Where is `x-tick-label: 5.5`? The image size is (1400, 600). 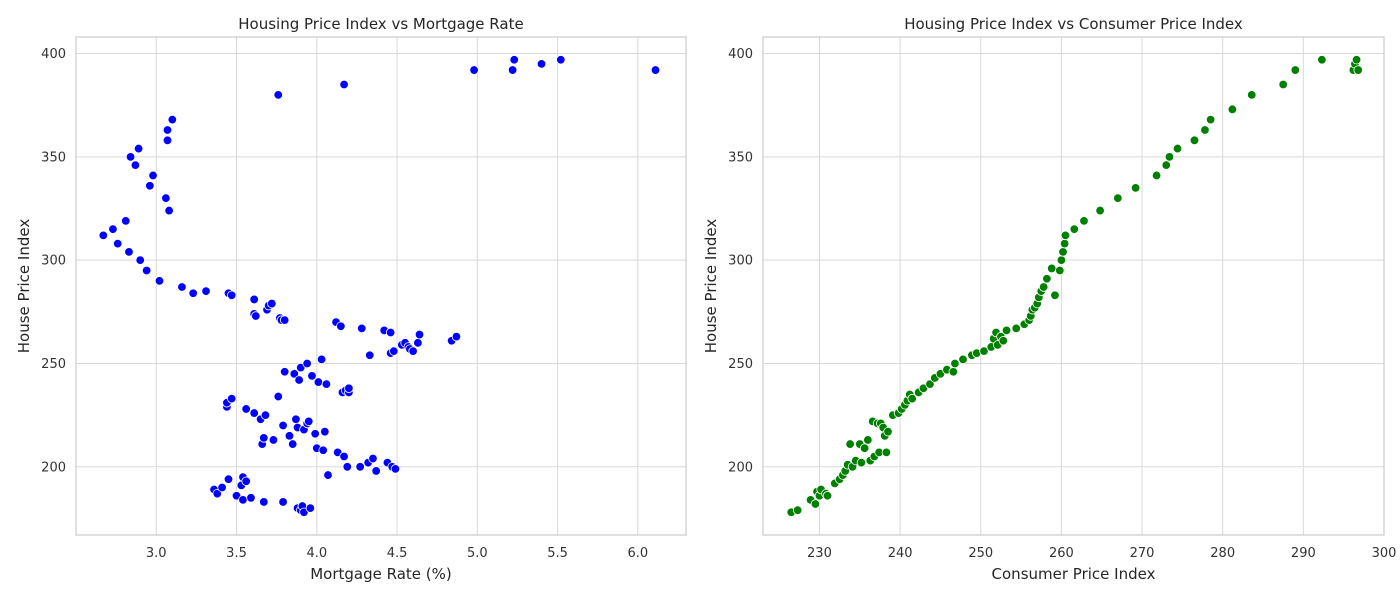
x-tick-label: 5.5 is located at coordinates (557, 553).